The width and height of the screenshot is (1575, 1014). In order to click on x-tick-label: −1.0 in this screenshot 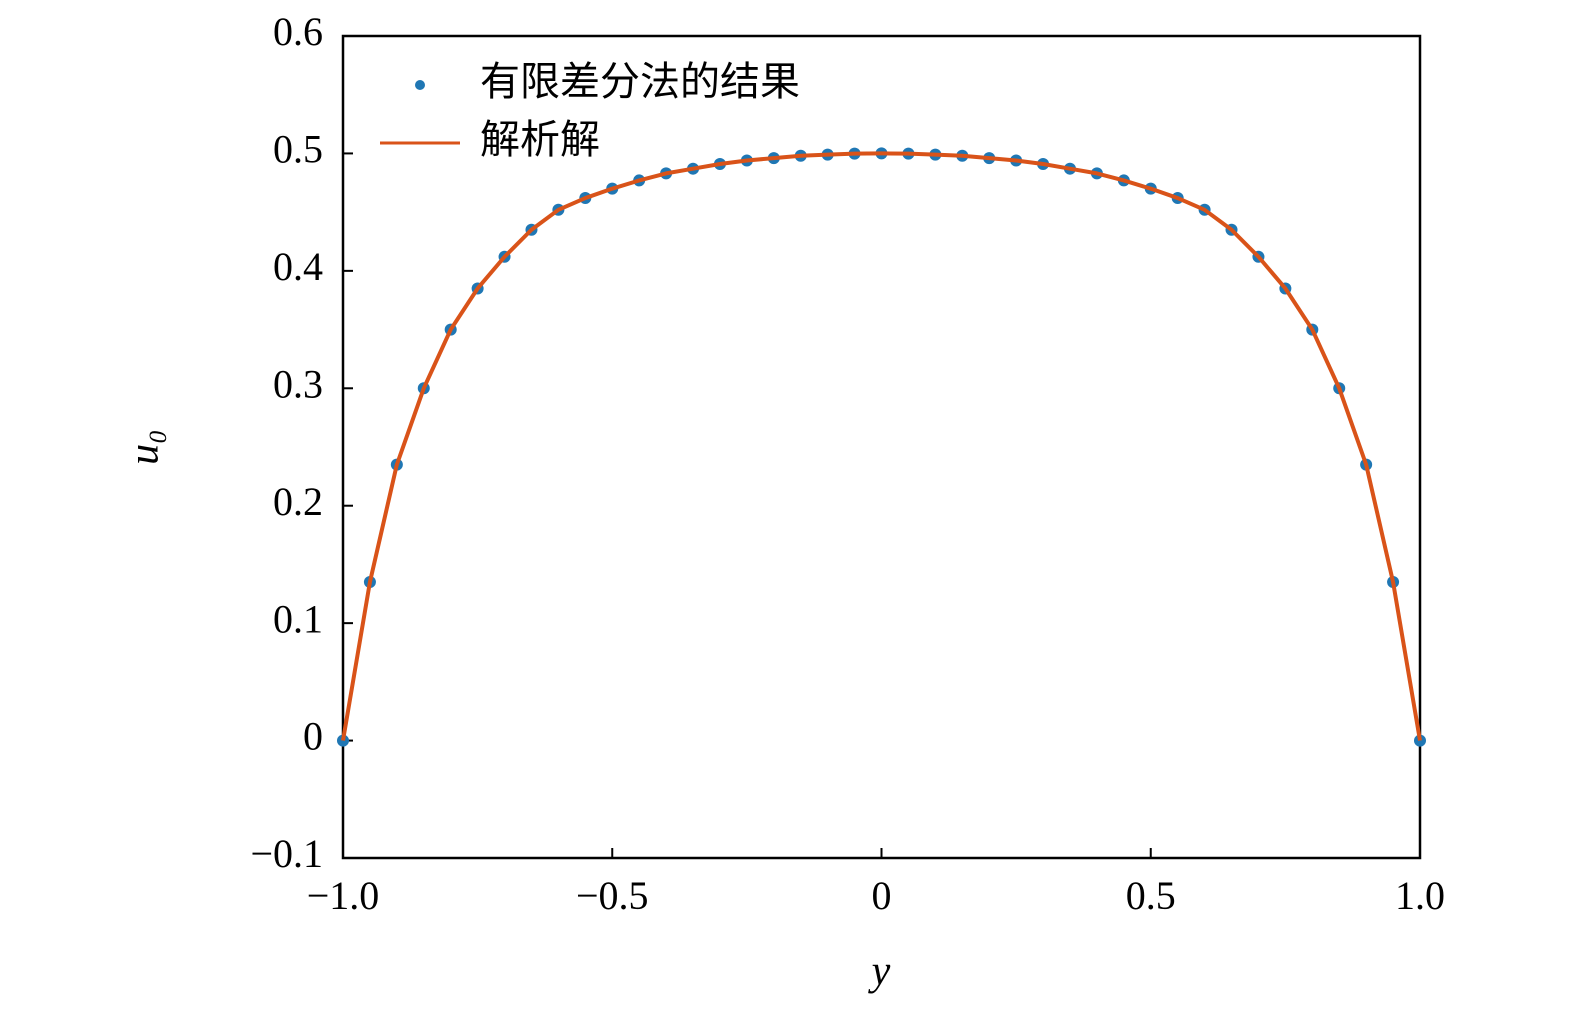, I will do `click(343, 895)`.